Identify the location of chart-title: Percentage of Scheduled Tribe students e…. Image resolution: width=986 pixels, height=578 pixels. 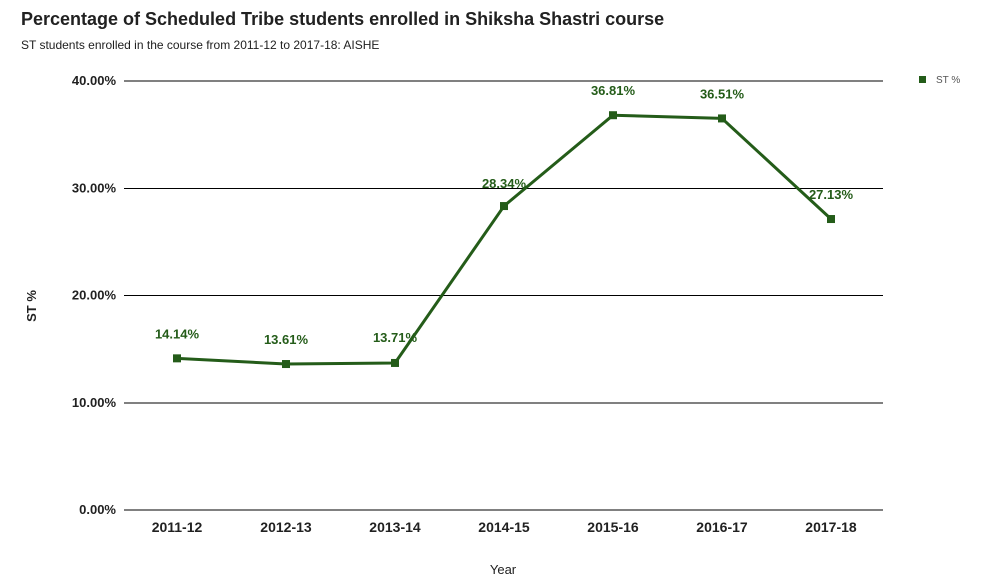
(343, 19).